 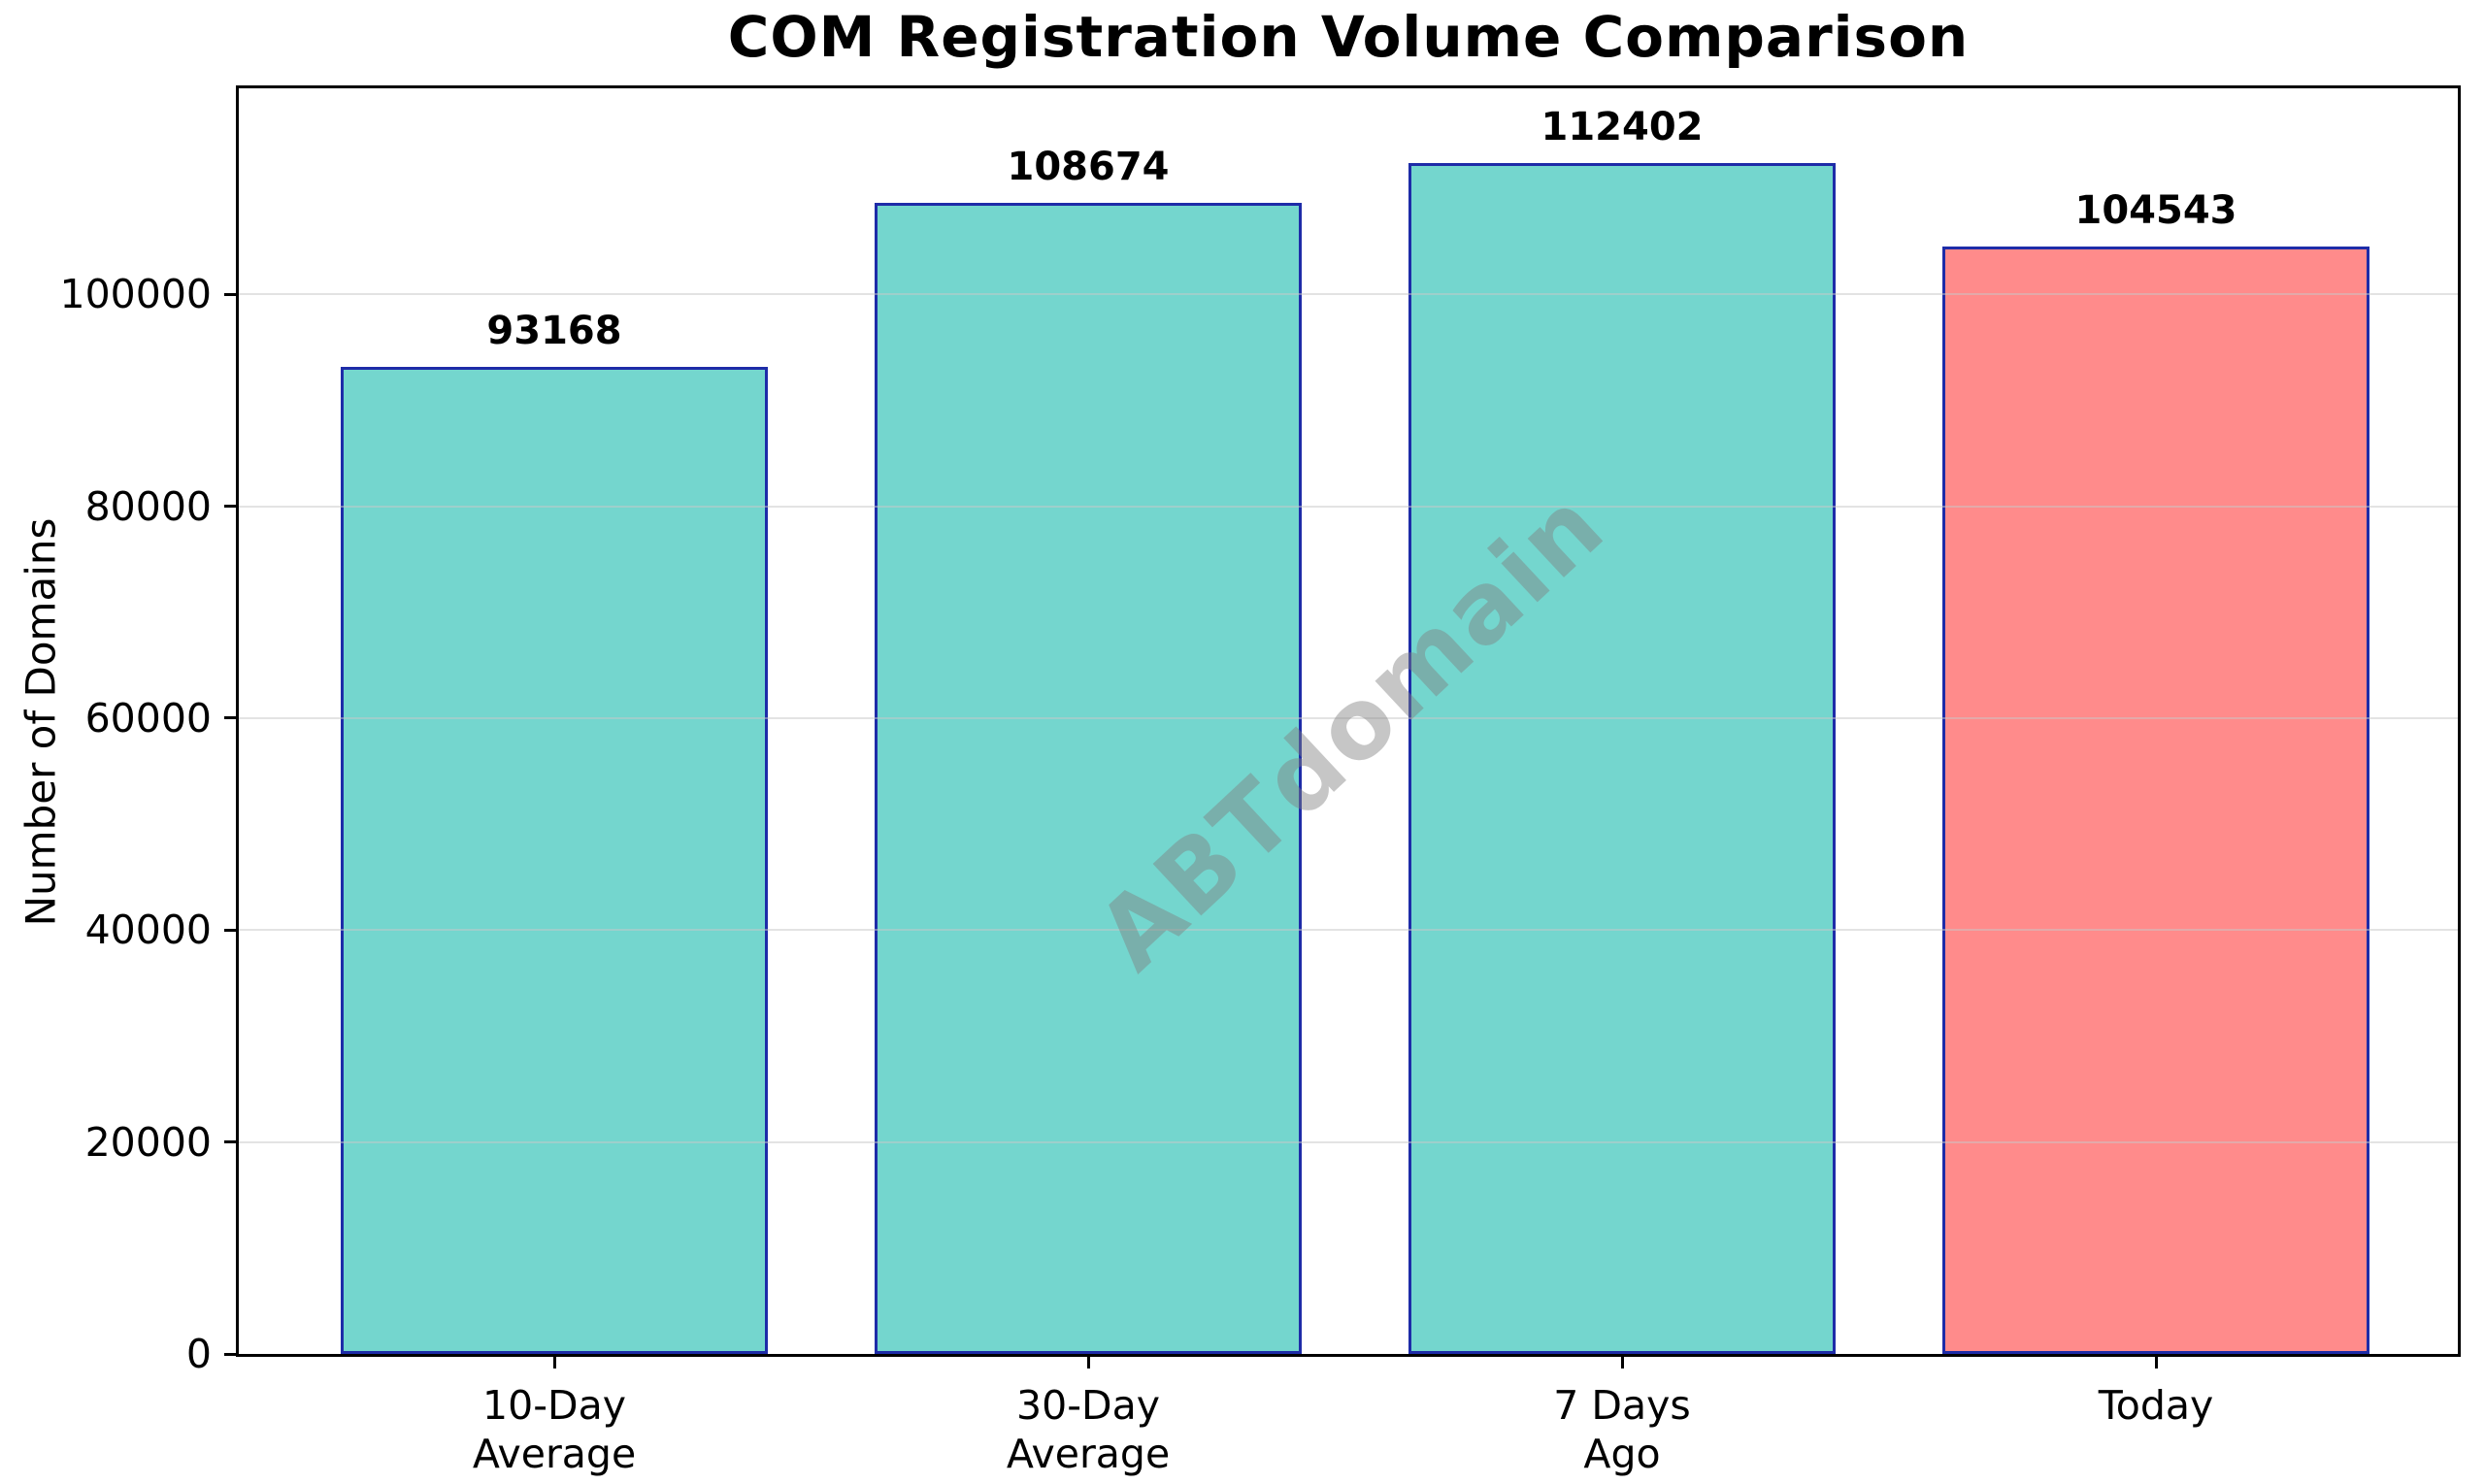 What do you see at coordinates (2156, 1405) in the screenshot?
I see `x-tick-label-today: Today` at bounding box center [2156, 1405].